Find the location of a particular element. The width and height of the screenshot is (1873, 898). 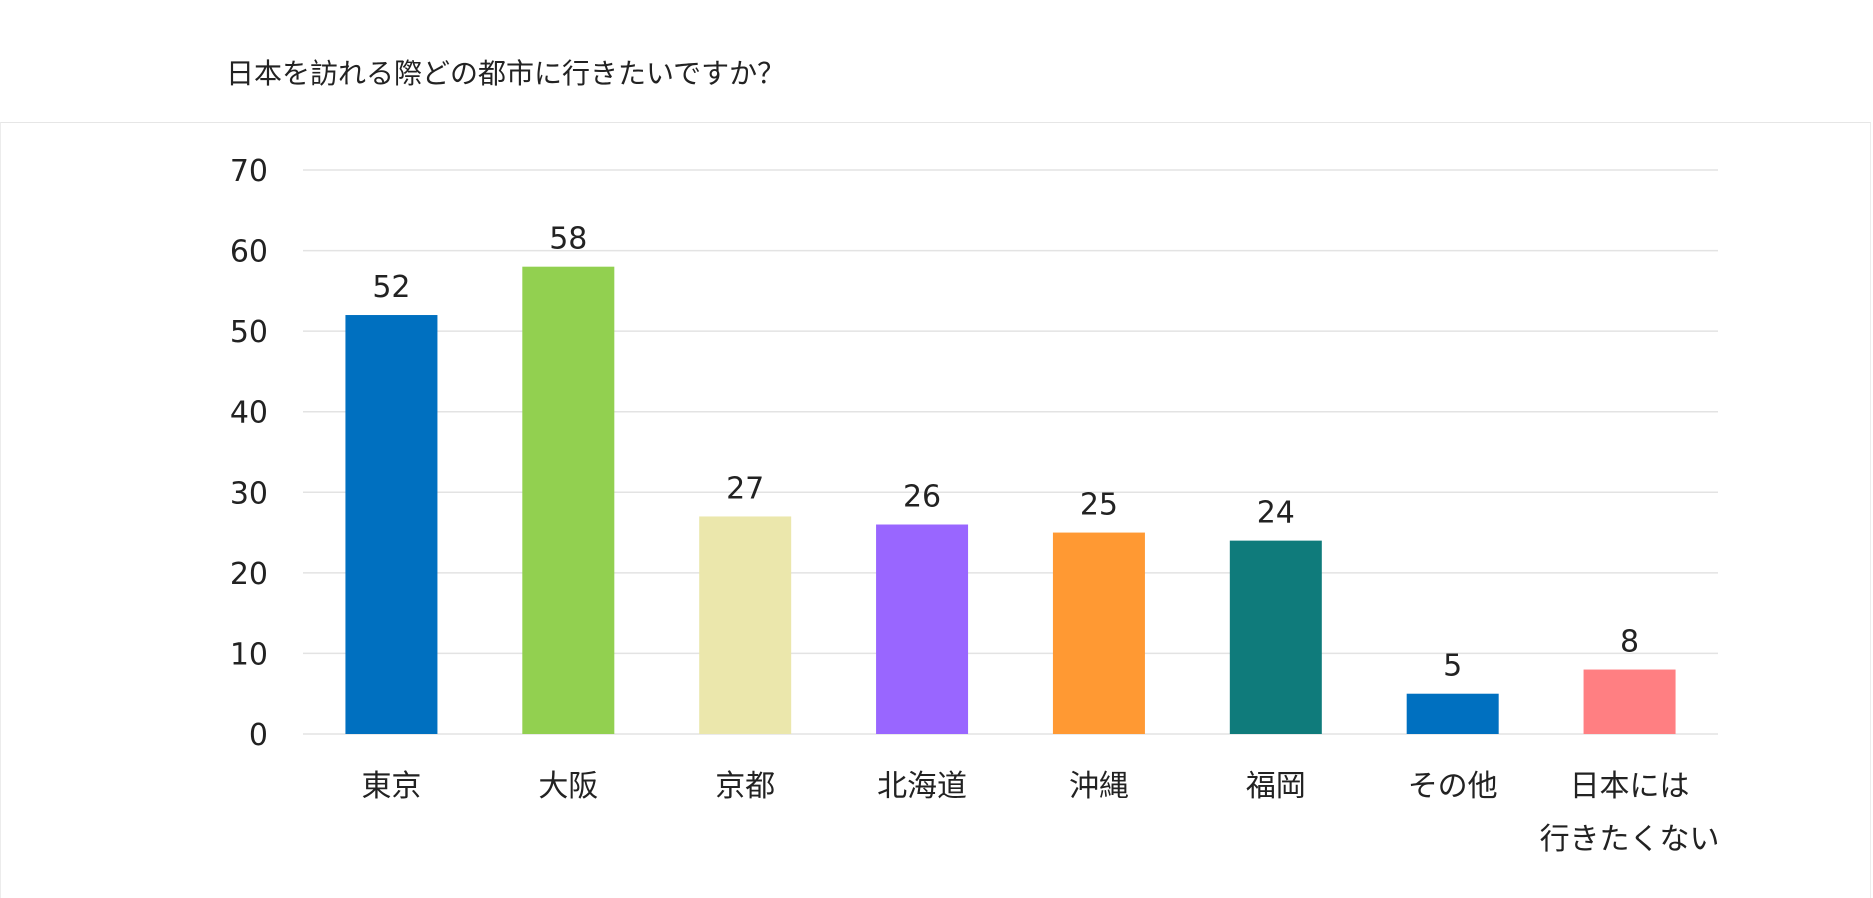

category-label: その他 is located at coordinates (1453, 786).